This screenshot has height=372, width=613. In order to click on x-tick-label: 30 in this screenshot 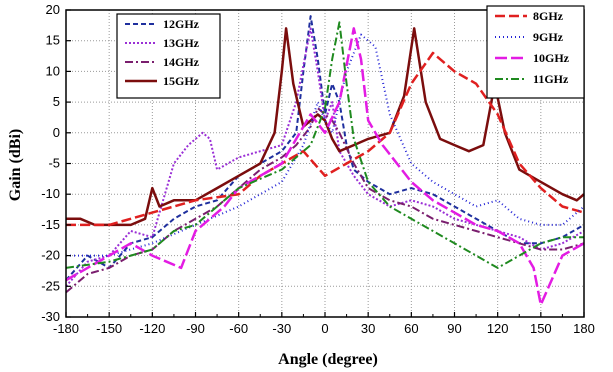, I will do `click(368, 328)`.